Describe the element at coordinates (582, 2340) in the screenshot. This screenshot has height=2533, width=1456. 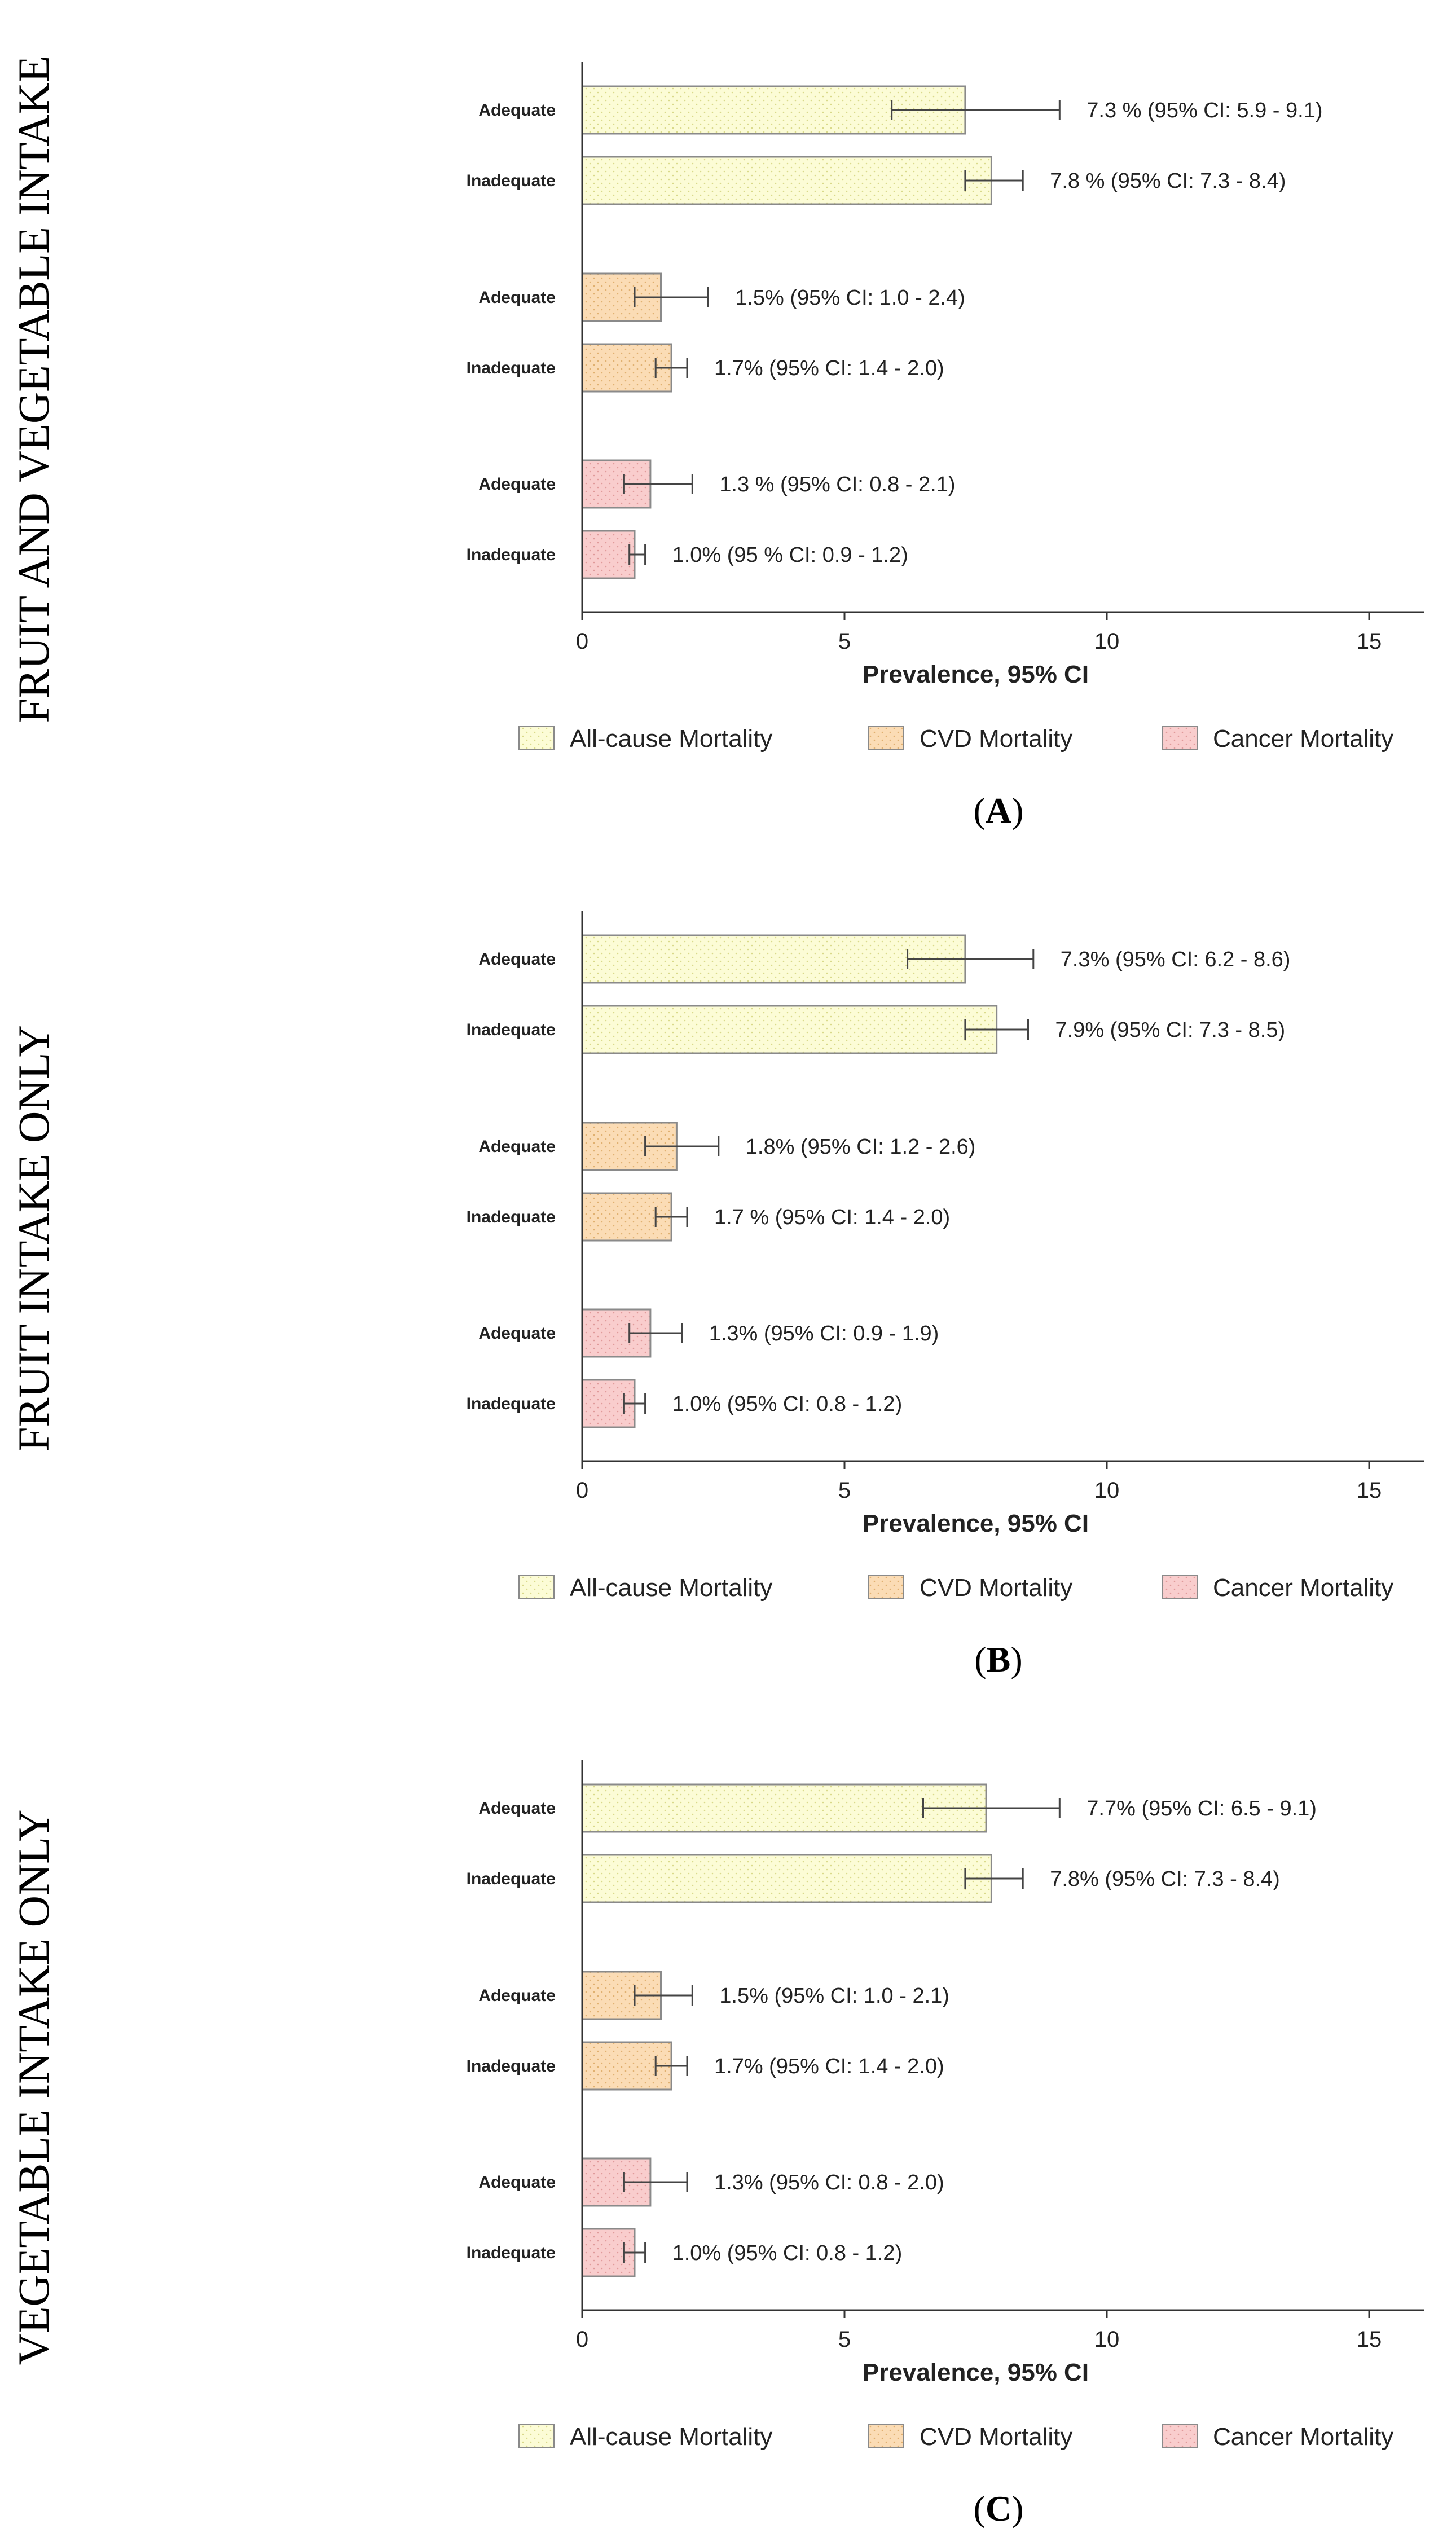
I see `panel-c-x-tick-label-0: 0` at that location.